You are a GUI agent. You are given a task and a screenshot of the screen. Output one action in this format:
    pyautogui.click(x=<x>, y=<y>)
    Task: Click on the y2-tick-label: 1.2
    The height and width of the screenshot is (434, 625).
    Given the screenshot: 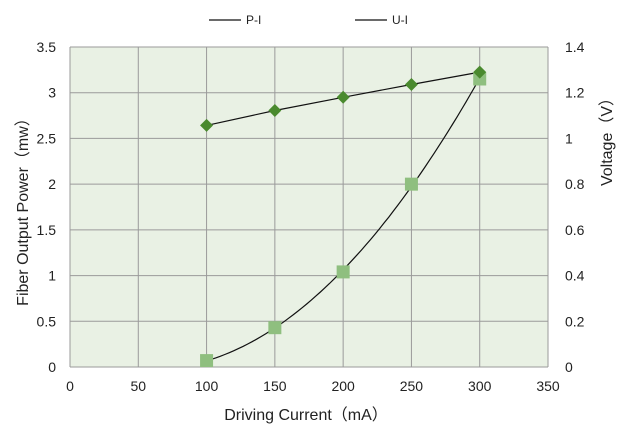 What is the action you would take?
    pyautogui.click(x=575, y=93)
    